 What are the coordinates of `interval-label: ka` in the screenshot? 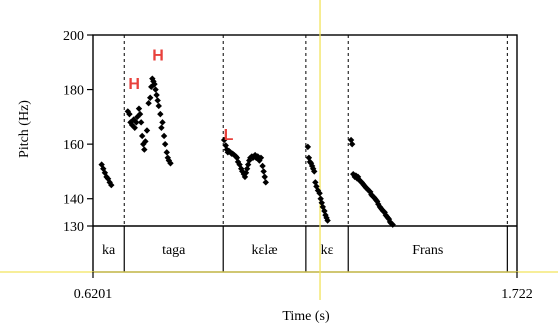 It's located at (109, 250).